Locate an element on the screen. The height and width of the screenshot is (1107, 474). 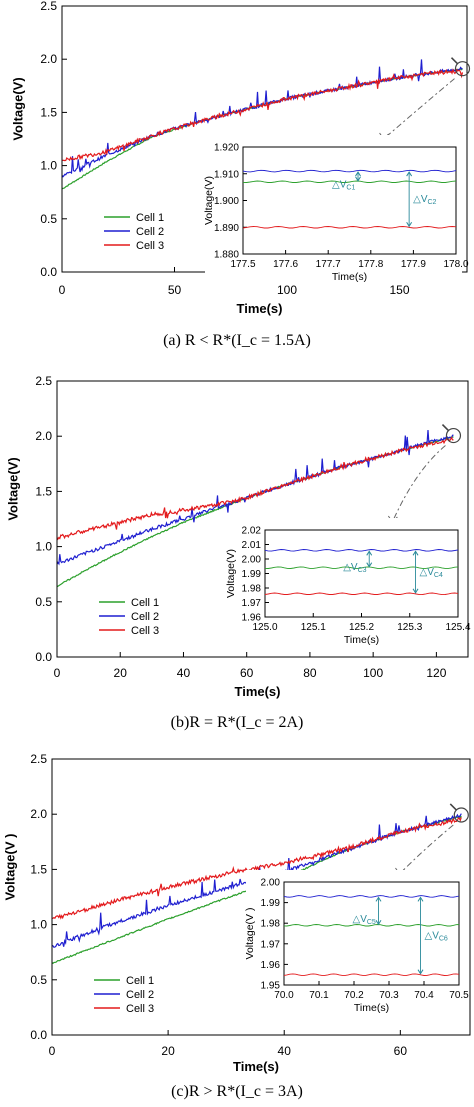
delta-annotation-1-subscript: C5 is located at coordinates (371, 922).